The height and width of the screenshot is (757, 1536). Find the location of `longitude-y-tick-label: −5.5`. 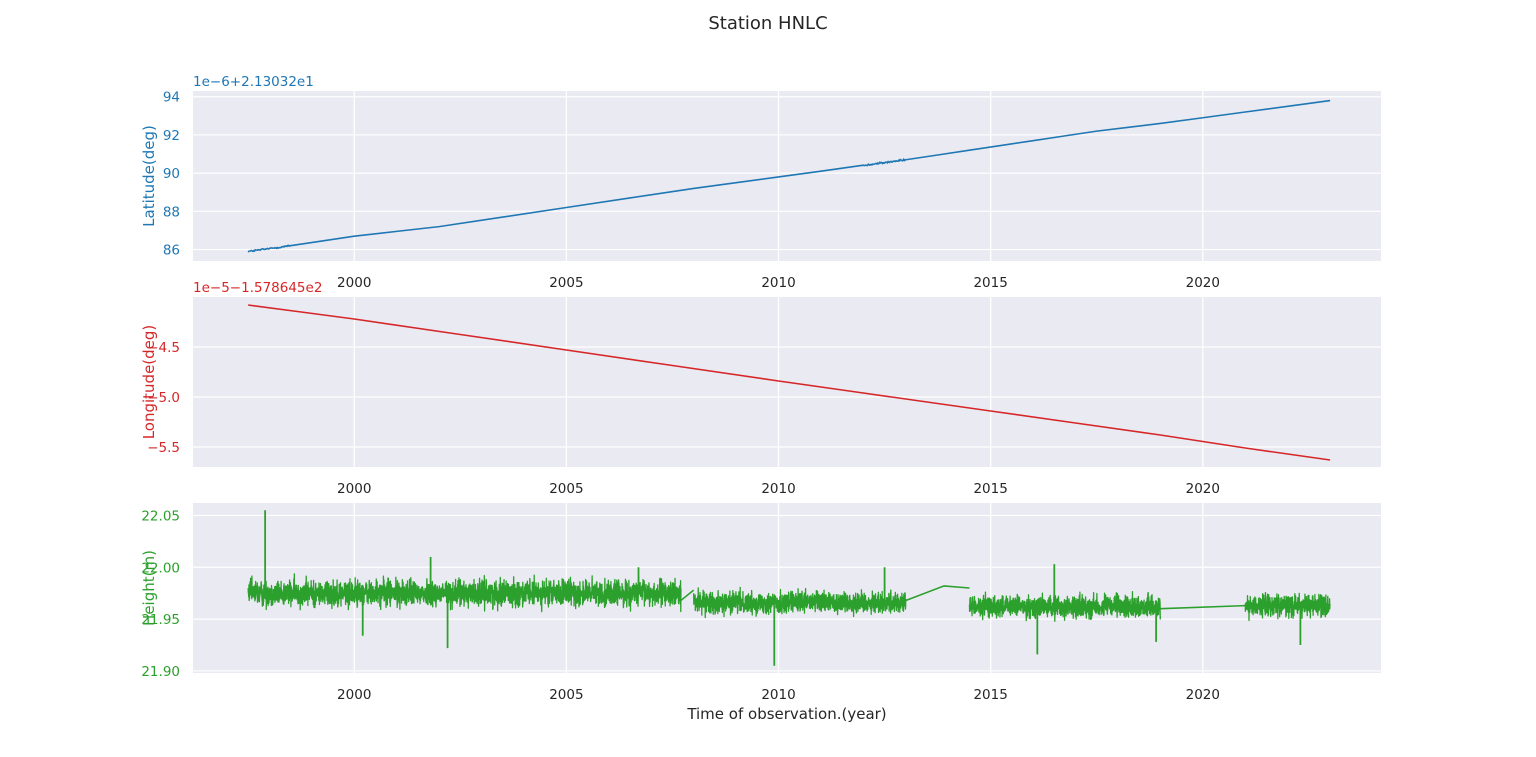

longitude-y-tick-label: −5.5 is located at coordinates (163, 448).